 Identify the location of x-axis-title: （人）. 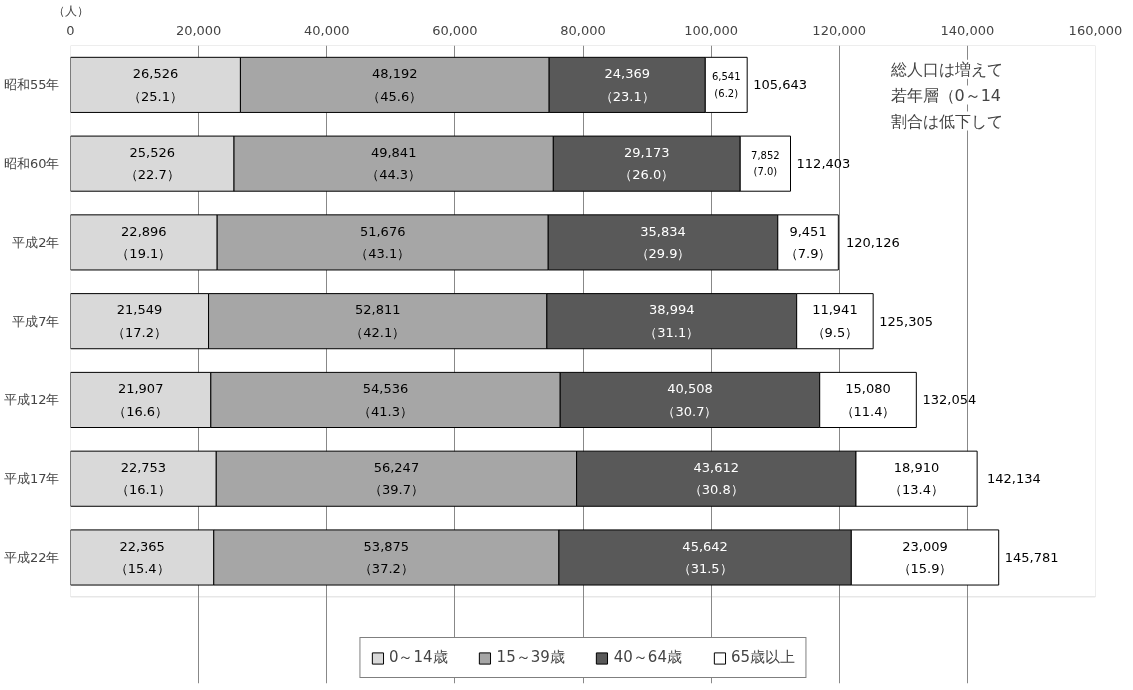
(70, 10).